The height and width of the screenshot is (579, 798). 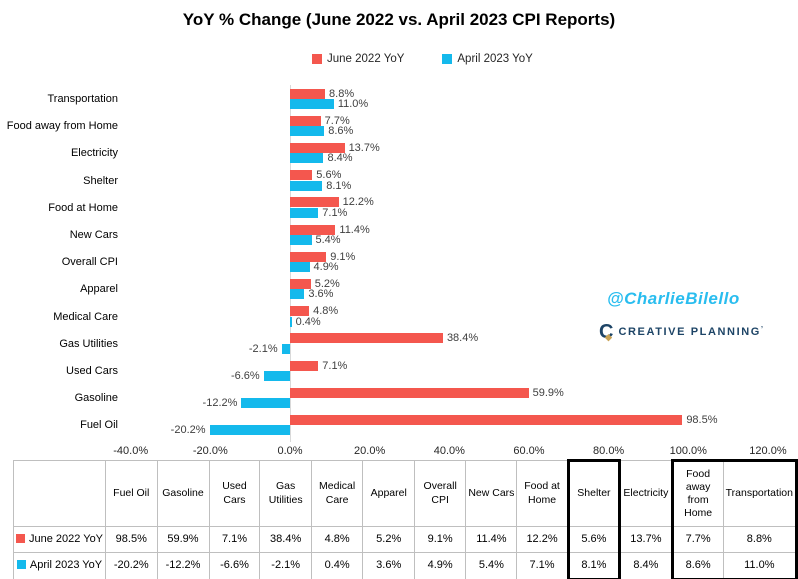 I want to click on table-column-header: Medical Care, so click(x=337, y=493).